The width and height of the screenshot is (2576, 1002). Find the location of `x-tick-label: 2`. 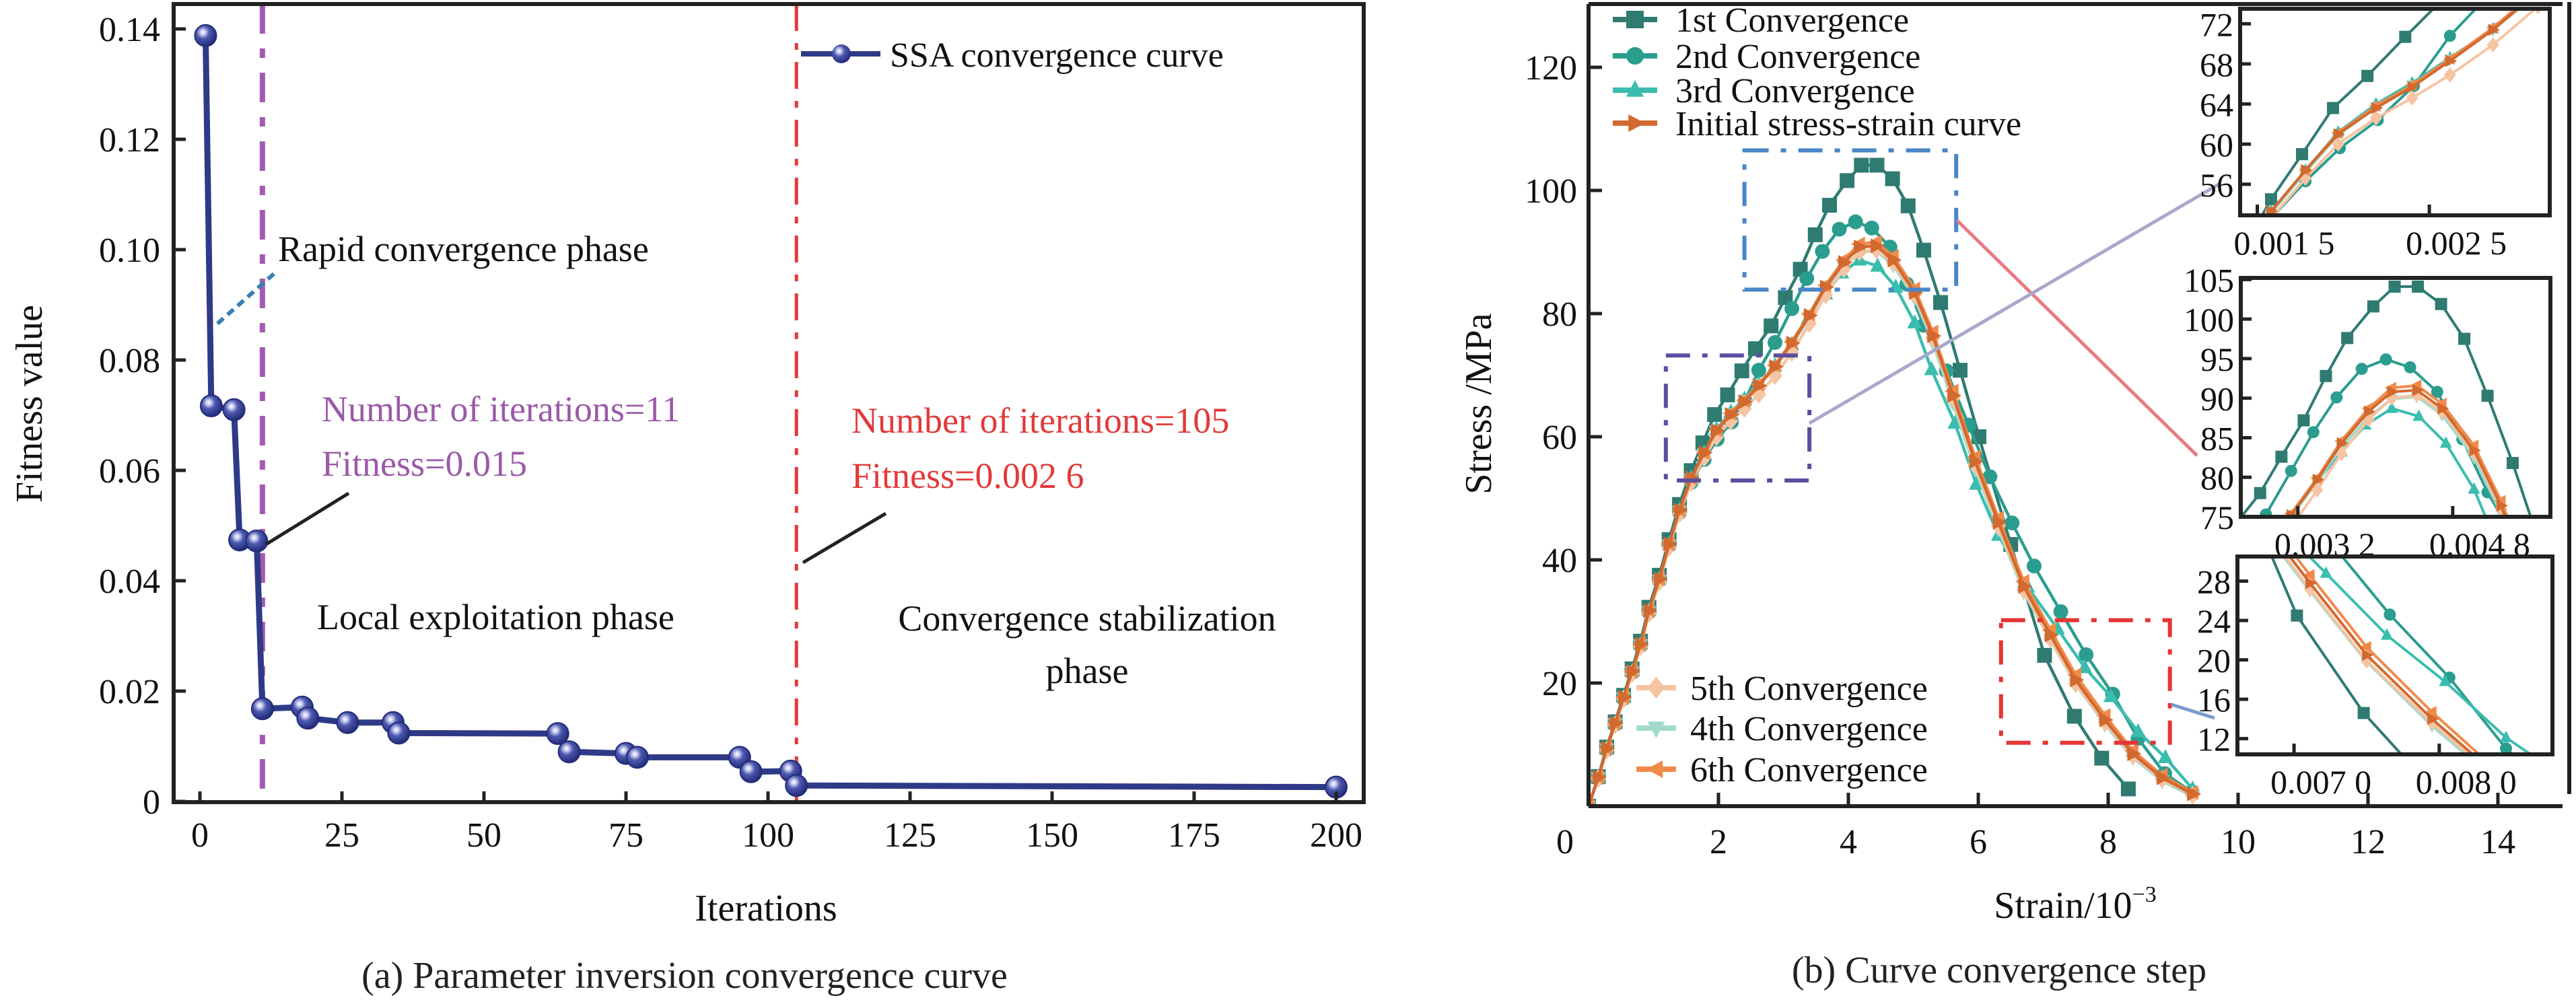

x-tick-label: 2 is located at coordinates (1718, 842).